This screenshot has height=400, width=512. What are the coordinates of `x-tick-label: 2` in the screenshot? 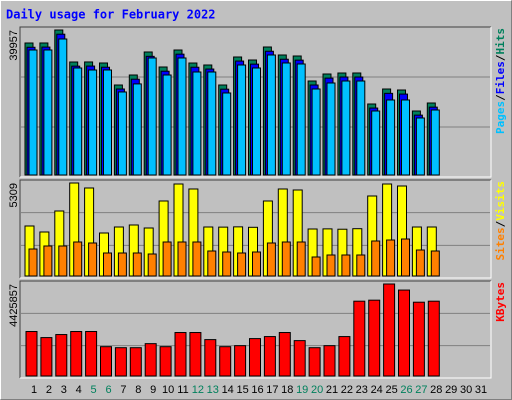 It's located at (49, 390).